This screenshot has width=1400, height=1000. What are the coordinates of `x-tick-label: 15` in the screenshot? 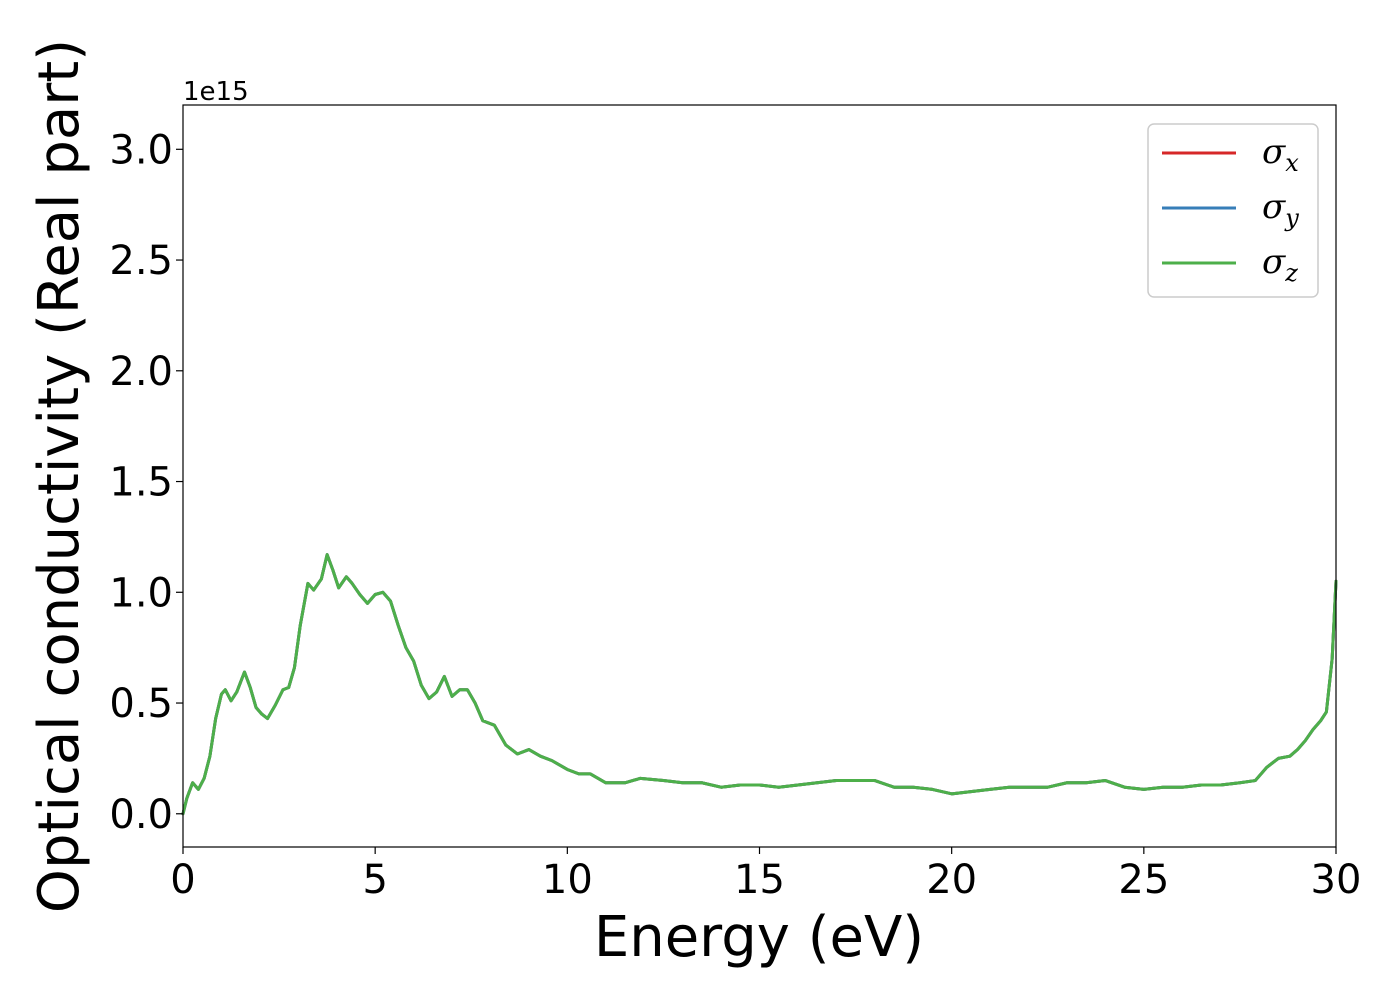 It's located at (759, 880).